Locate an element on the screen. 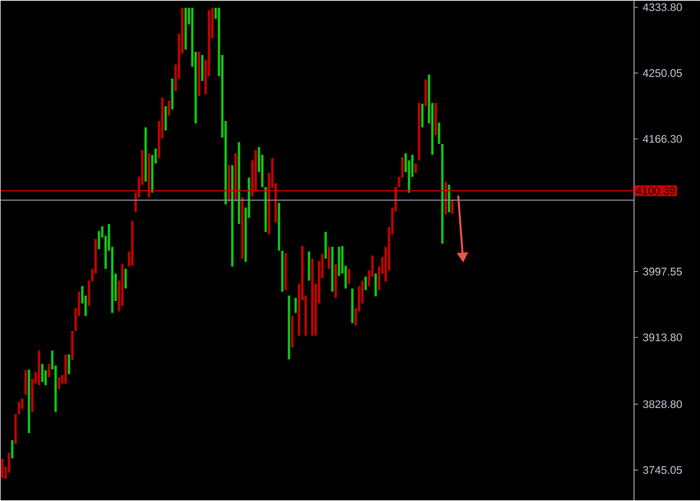  y-tick-label: 4250.05 is located at coordinates (662, 73).